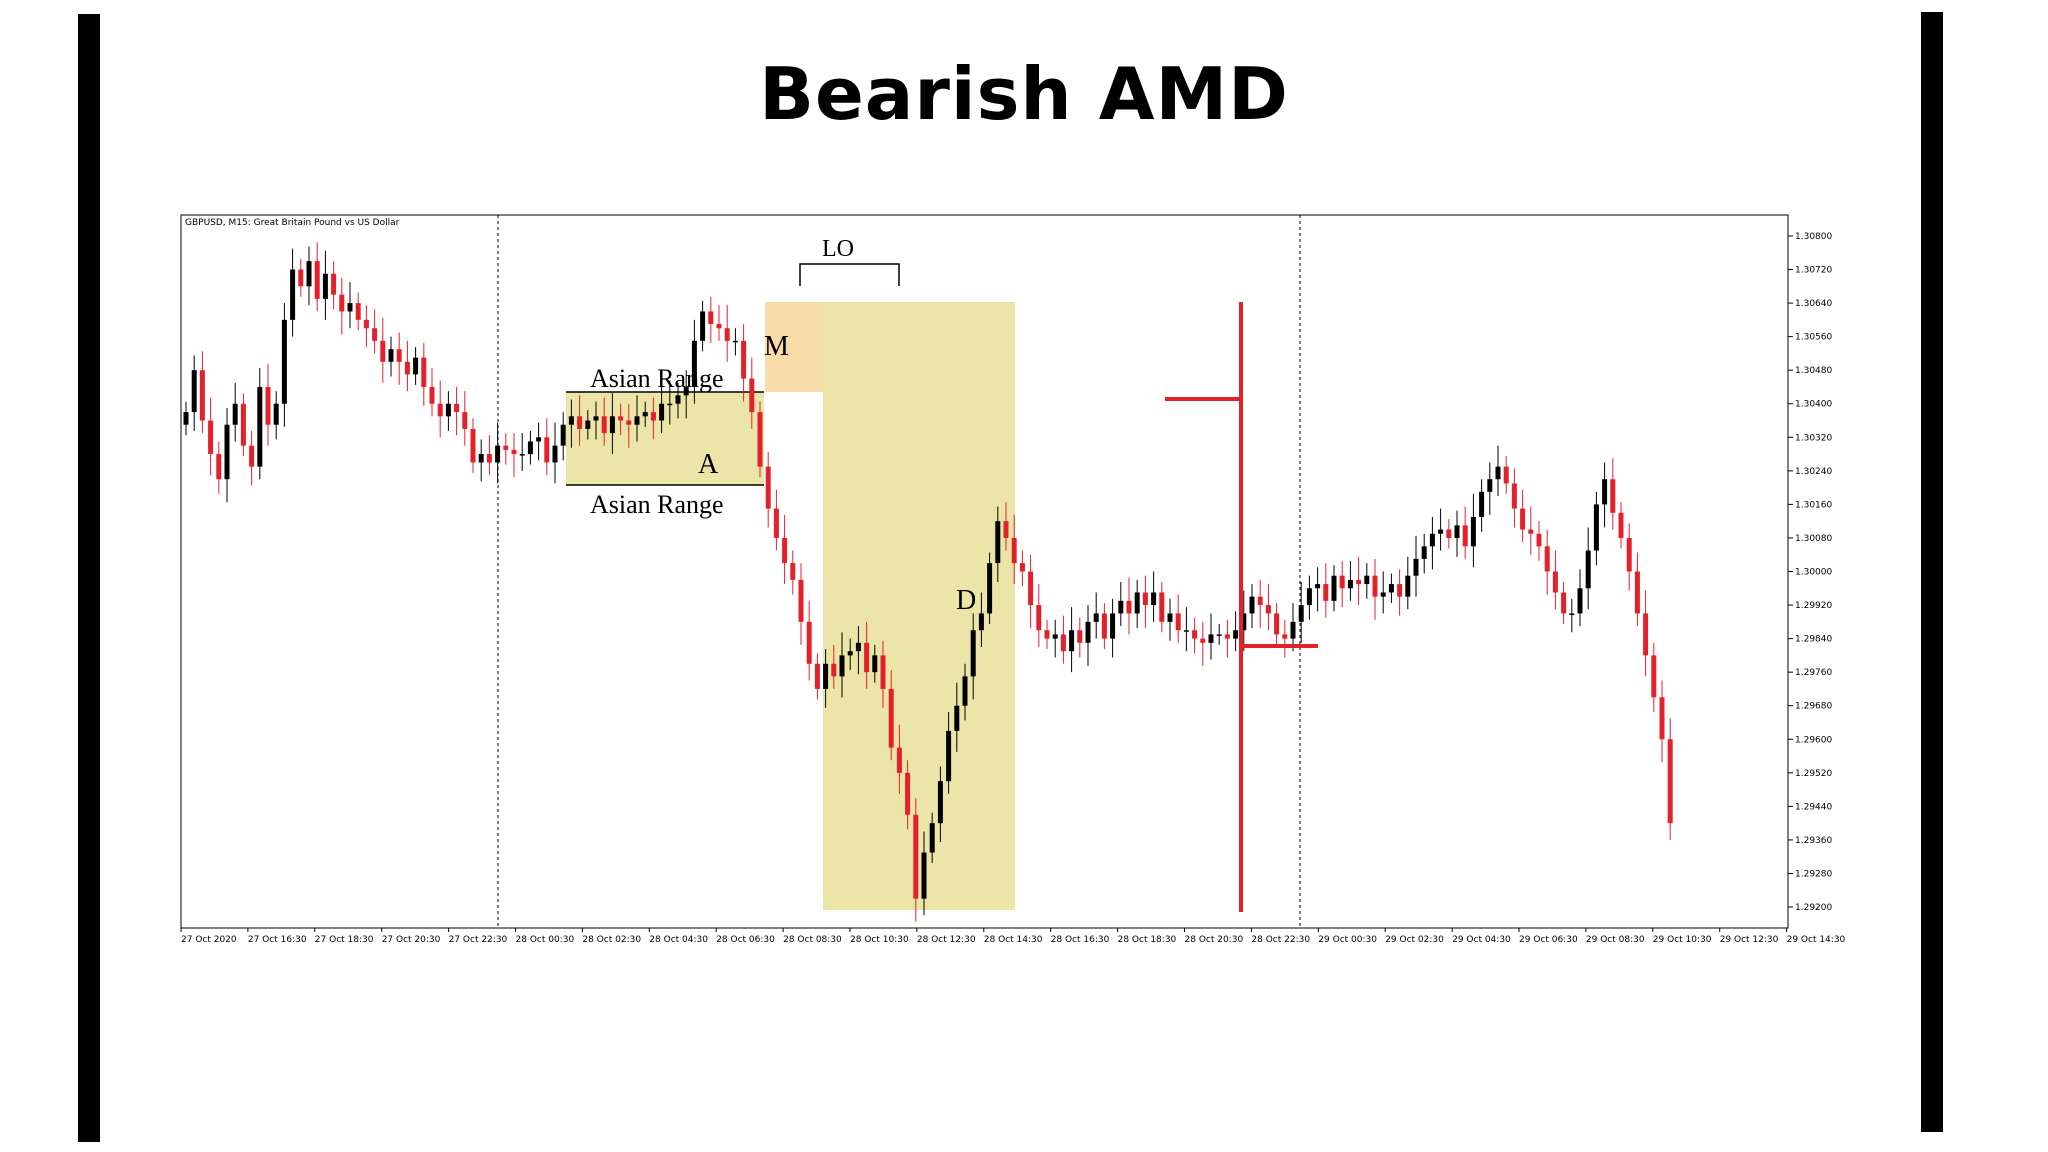 This screenshot has width=2048, height=1152. What do you see at coordinates (1024, 94) in the screenshot?
I see `page-title: Bearish AMD` at bounding box center [1024, 94].